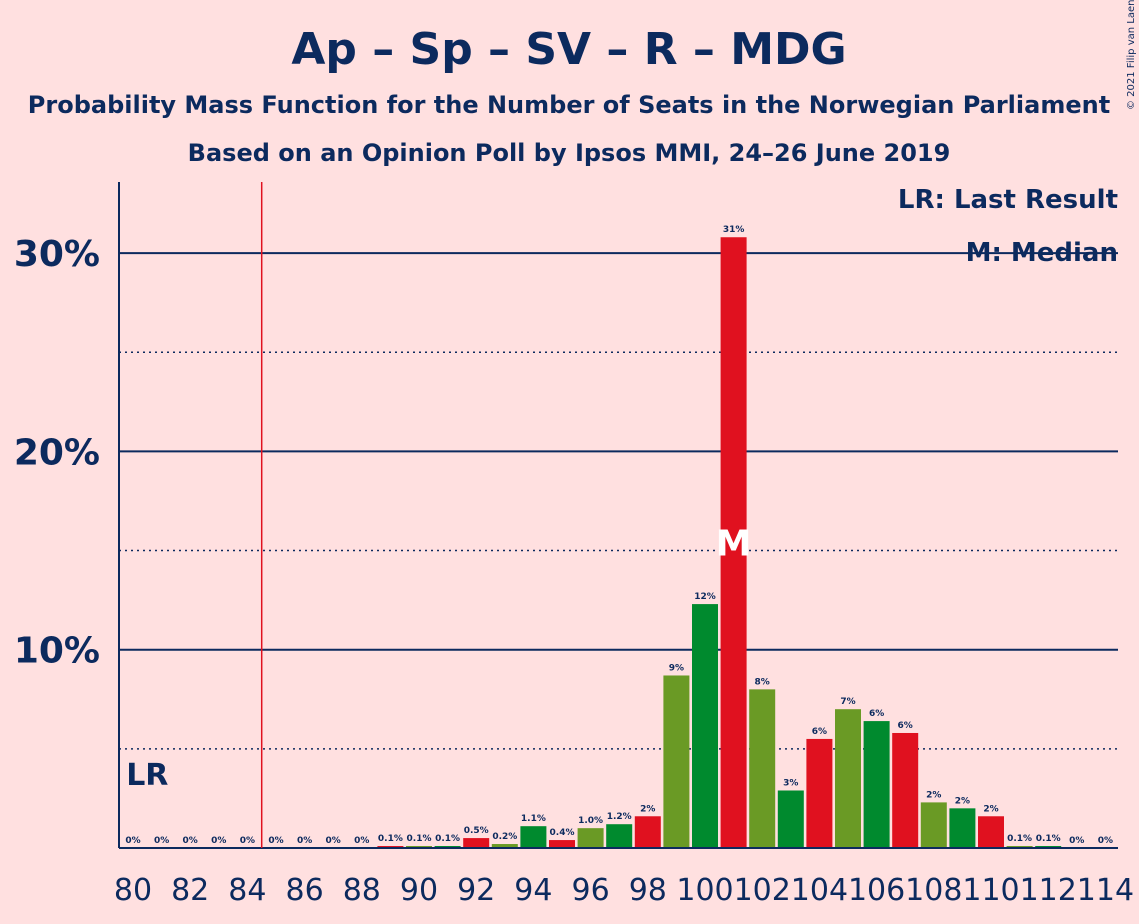  I want to click on x-tick-label: 92, so click(476, 890).